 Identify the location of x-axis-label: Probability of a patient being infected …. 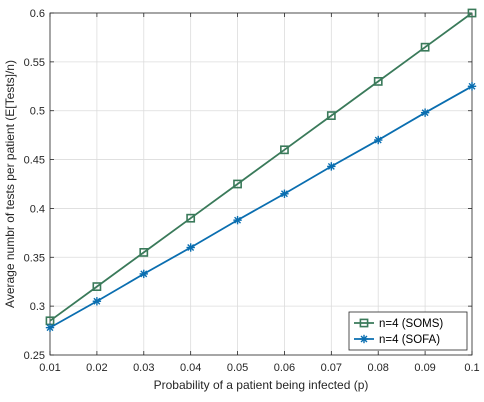
(261, 385).